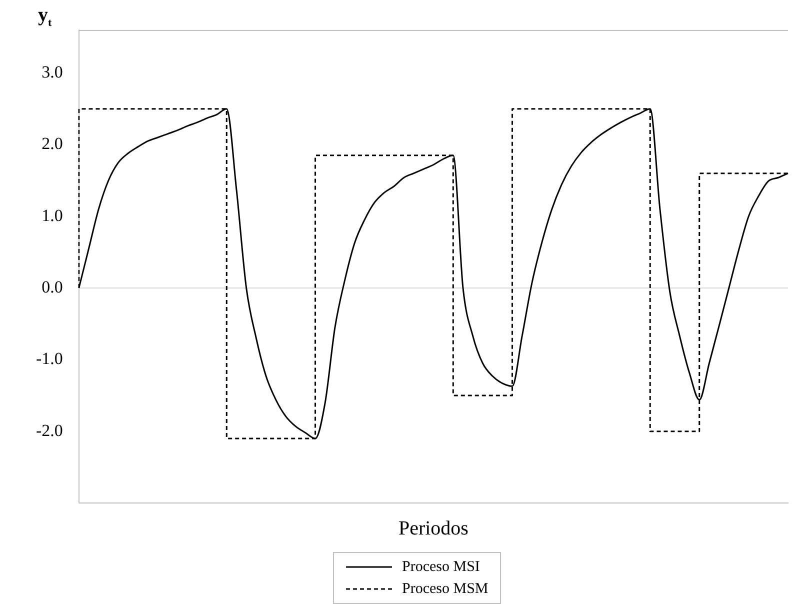 The height and width of the screenshot is (605, 794). Describe the element at coordinates (433, 528) in the screenshot. I see `x-axis-title: Periodos` at that location.